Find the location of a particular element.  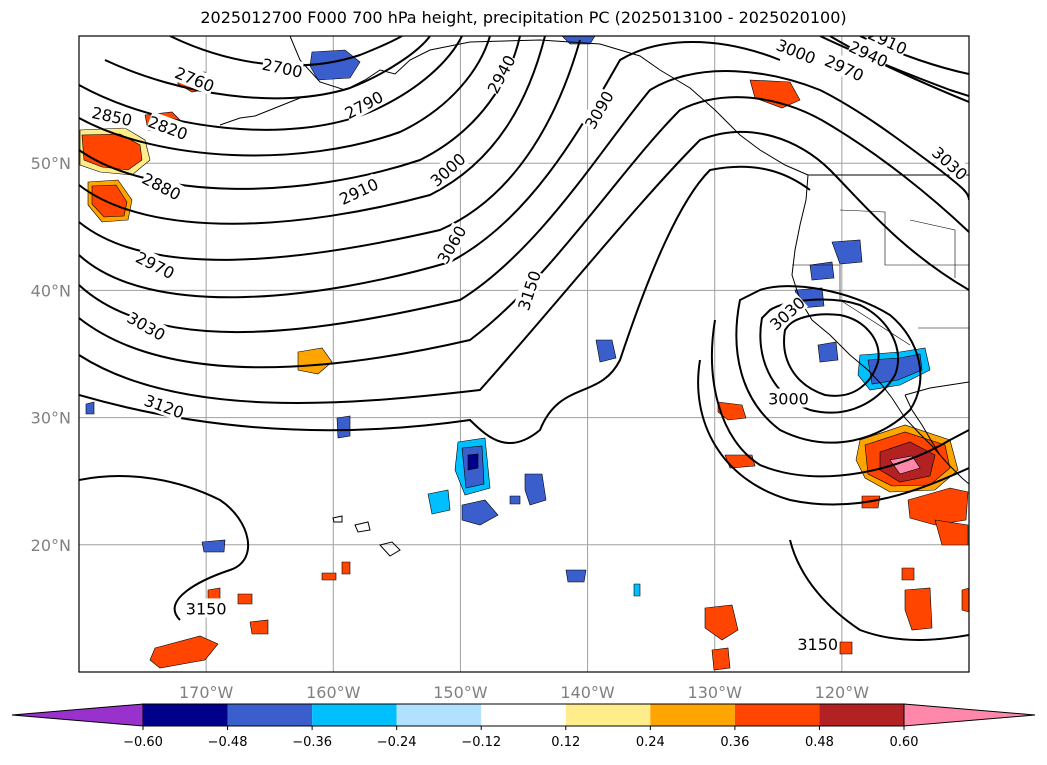

colorbar-extend-high is located at coordinates (969, 715).